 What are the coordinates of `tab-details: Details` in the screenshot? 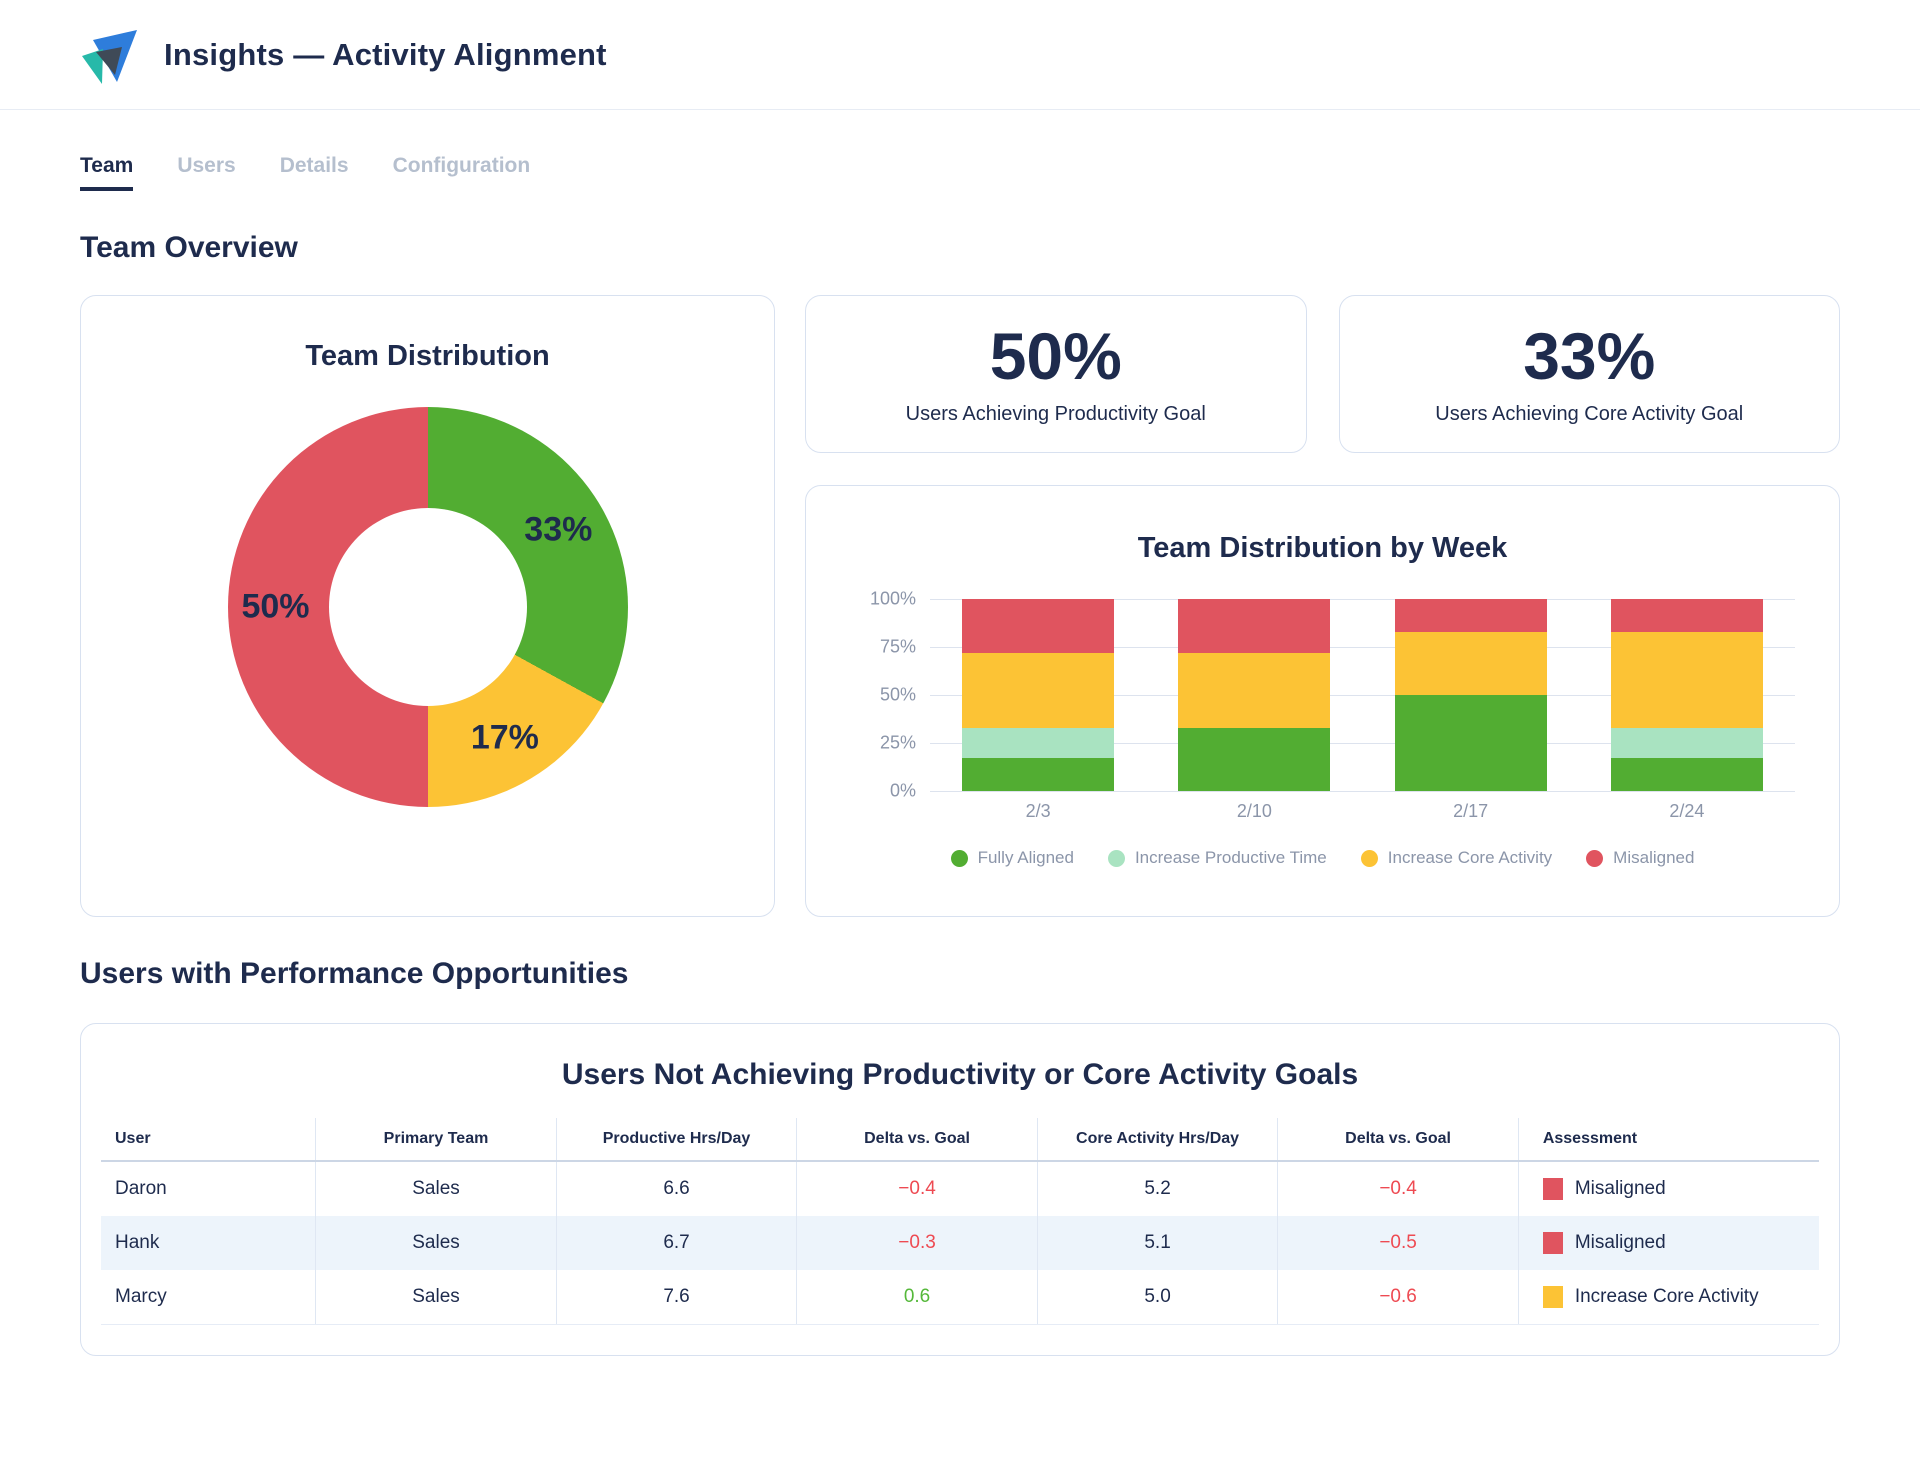 It's located at (314, 165).